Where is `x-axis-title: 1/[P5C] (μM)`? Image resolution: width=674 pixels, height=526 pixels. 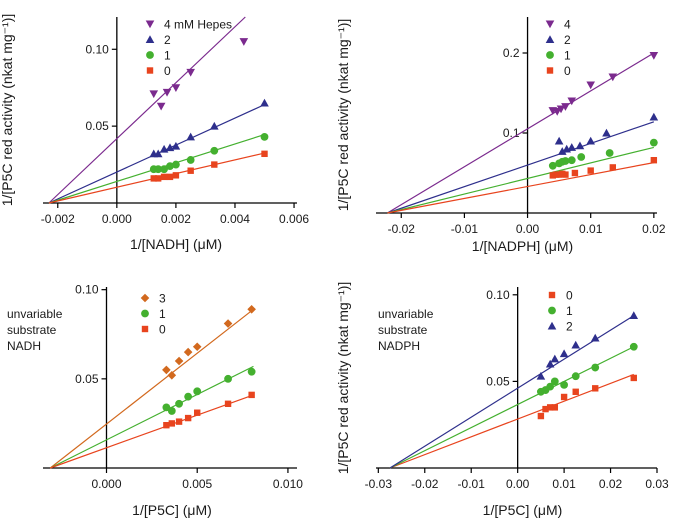
x-axis-title: 1/[P5C] (μM) is located at coordinates (172, 510).